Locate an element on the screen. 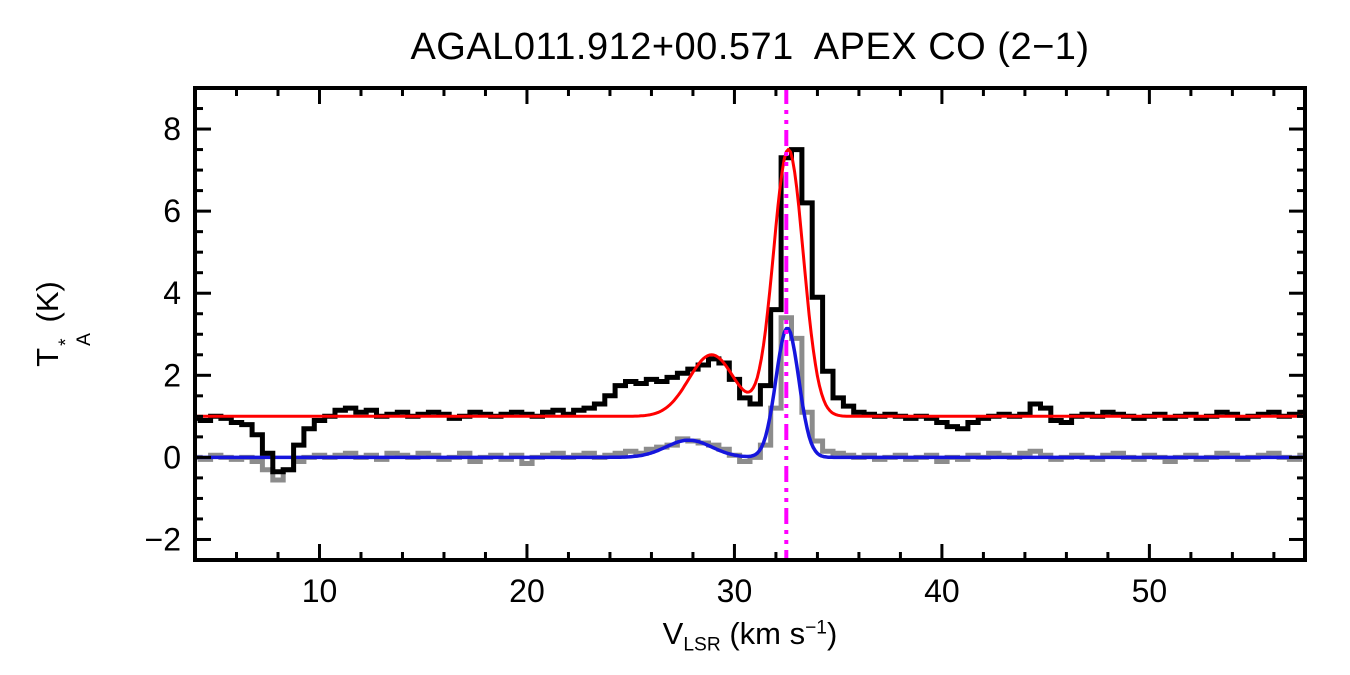  x-tick-label: 40 is located at coordinates (942, 591).